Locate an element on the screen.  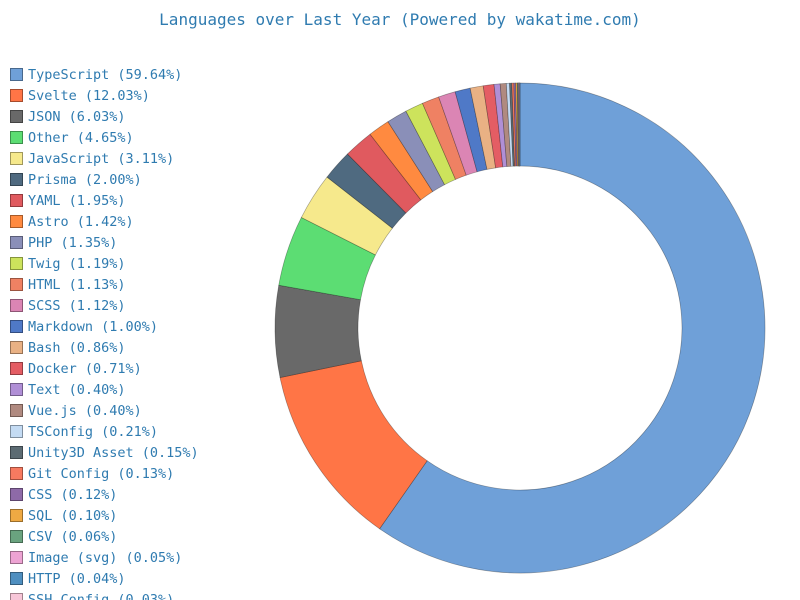
legend-item: Markdown (1.00%) is located at coordinates (135, 326).